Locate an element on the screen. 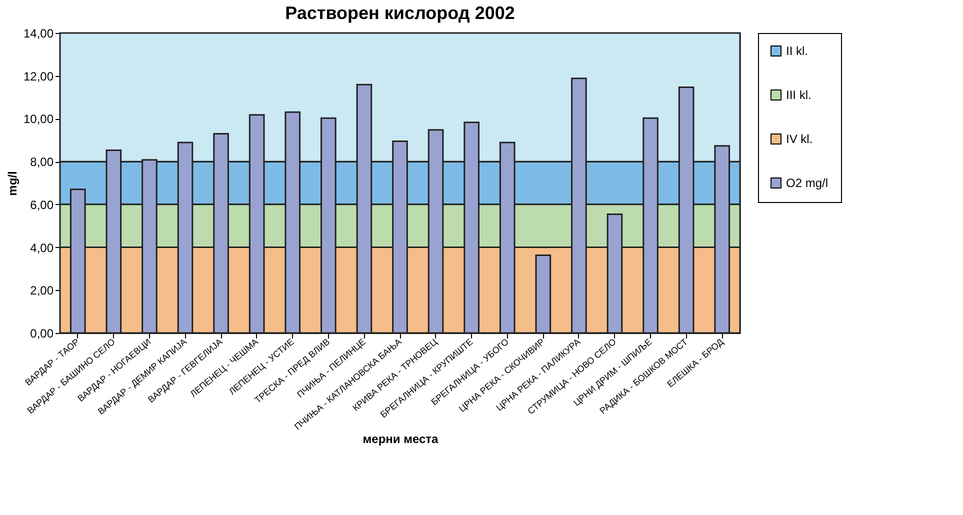  y-tick-label: 14,00 is located at coordinates (38, 33).